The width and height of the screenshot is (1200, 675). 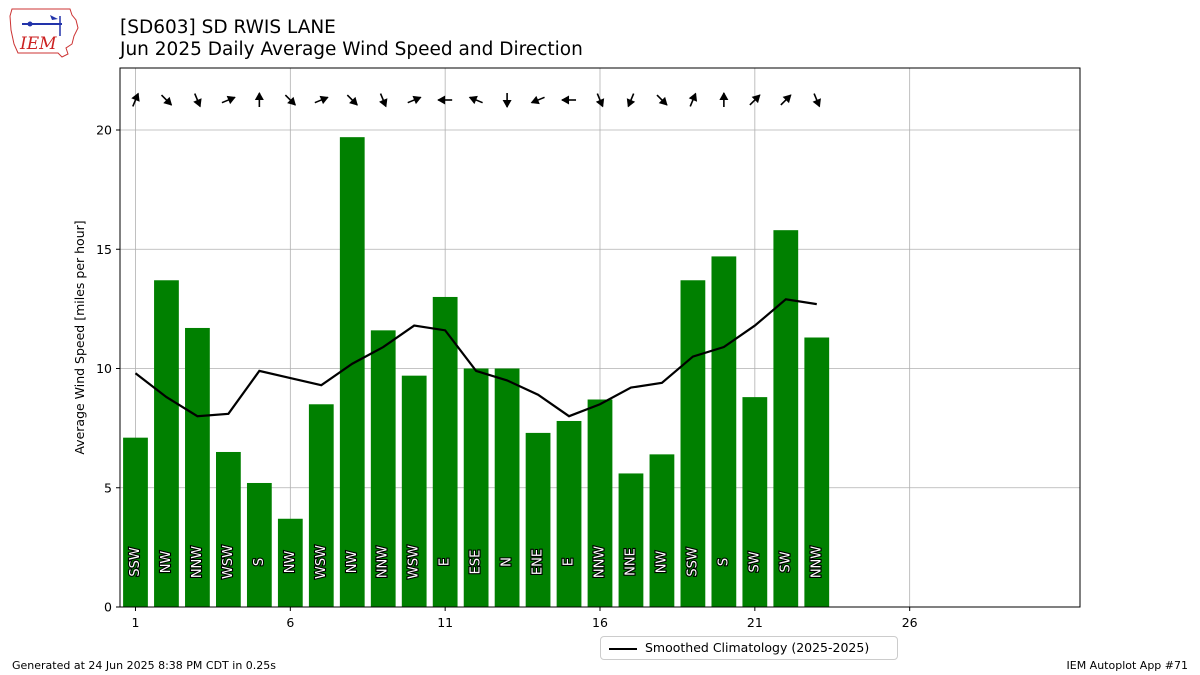 What do you see at coordinates (108, 607) in the screenshot?
I see `y-tick-label: 0` at bounding box center [108, 607].